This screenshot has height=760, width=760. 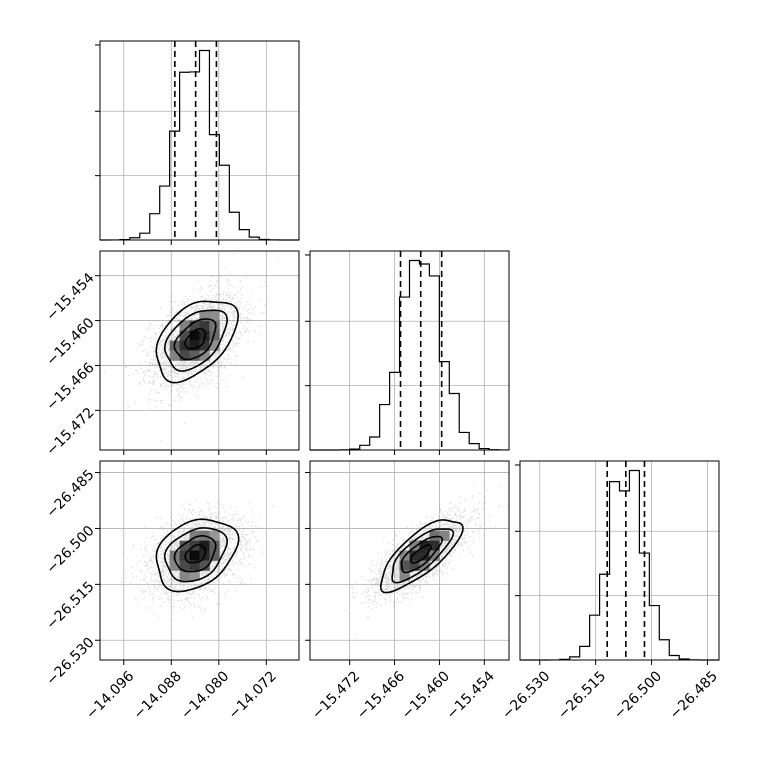 What do you see at coordinates (426, 695) in the screenshot?
I see `x-tick-label: −15.460` at bounding box center [426, 695].